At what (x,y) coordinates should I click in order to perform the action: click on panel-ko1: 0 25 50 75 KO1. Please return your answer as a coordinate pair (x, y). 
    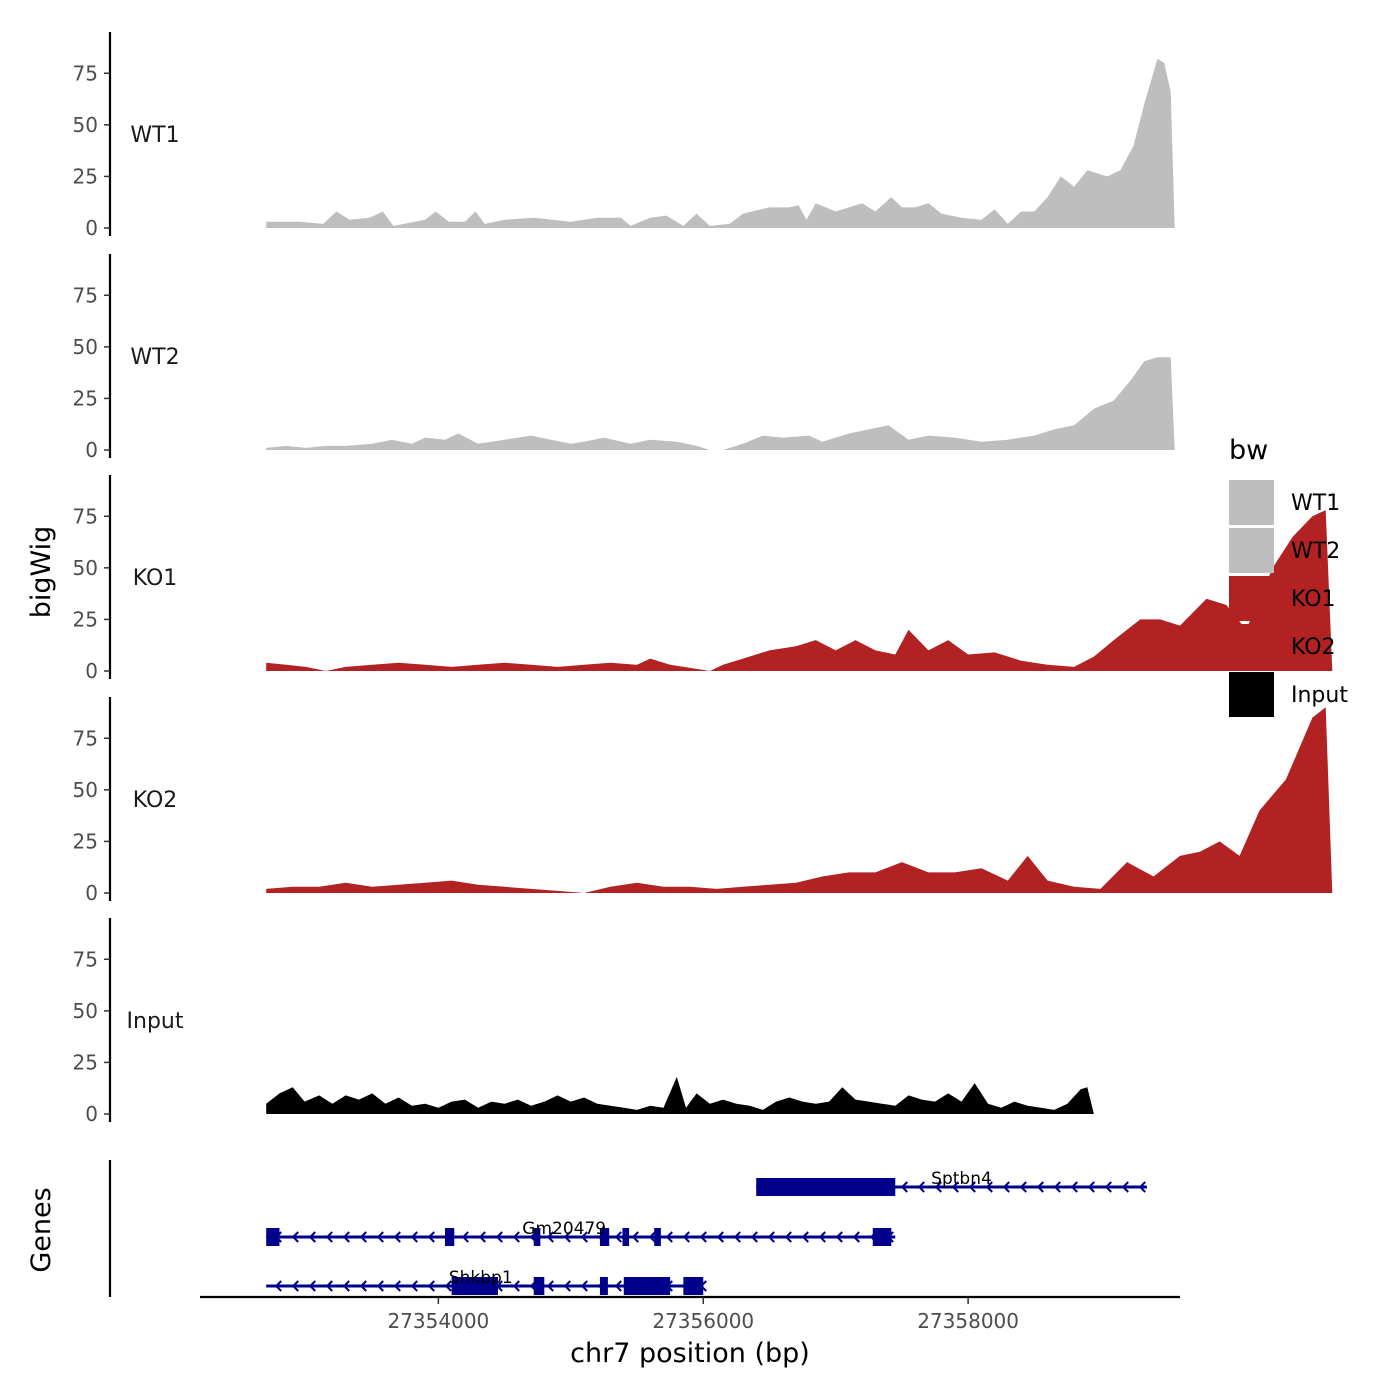
    Looking at the image, I should click on (703, 579).